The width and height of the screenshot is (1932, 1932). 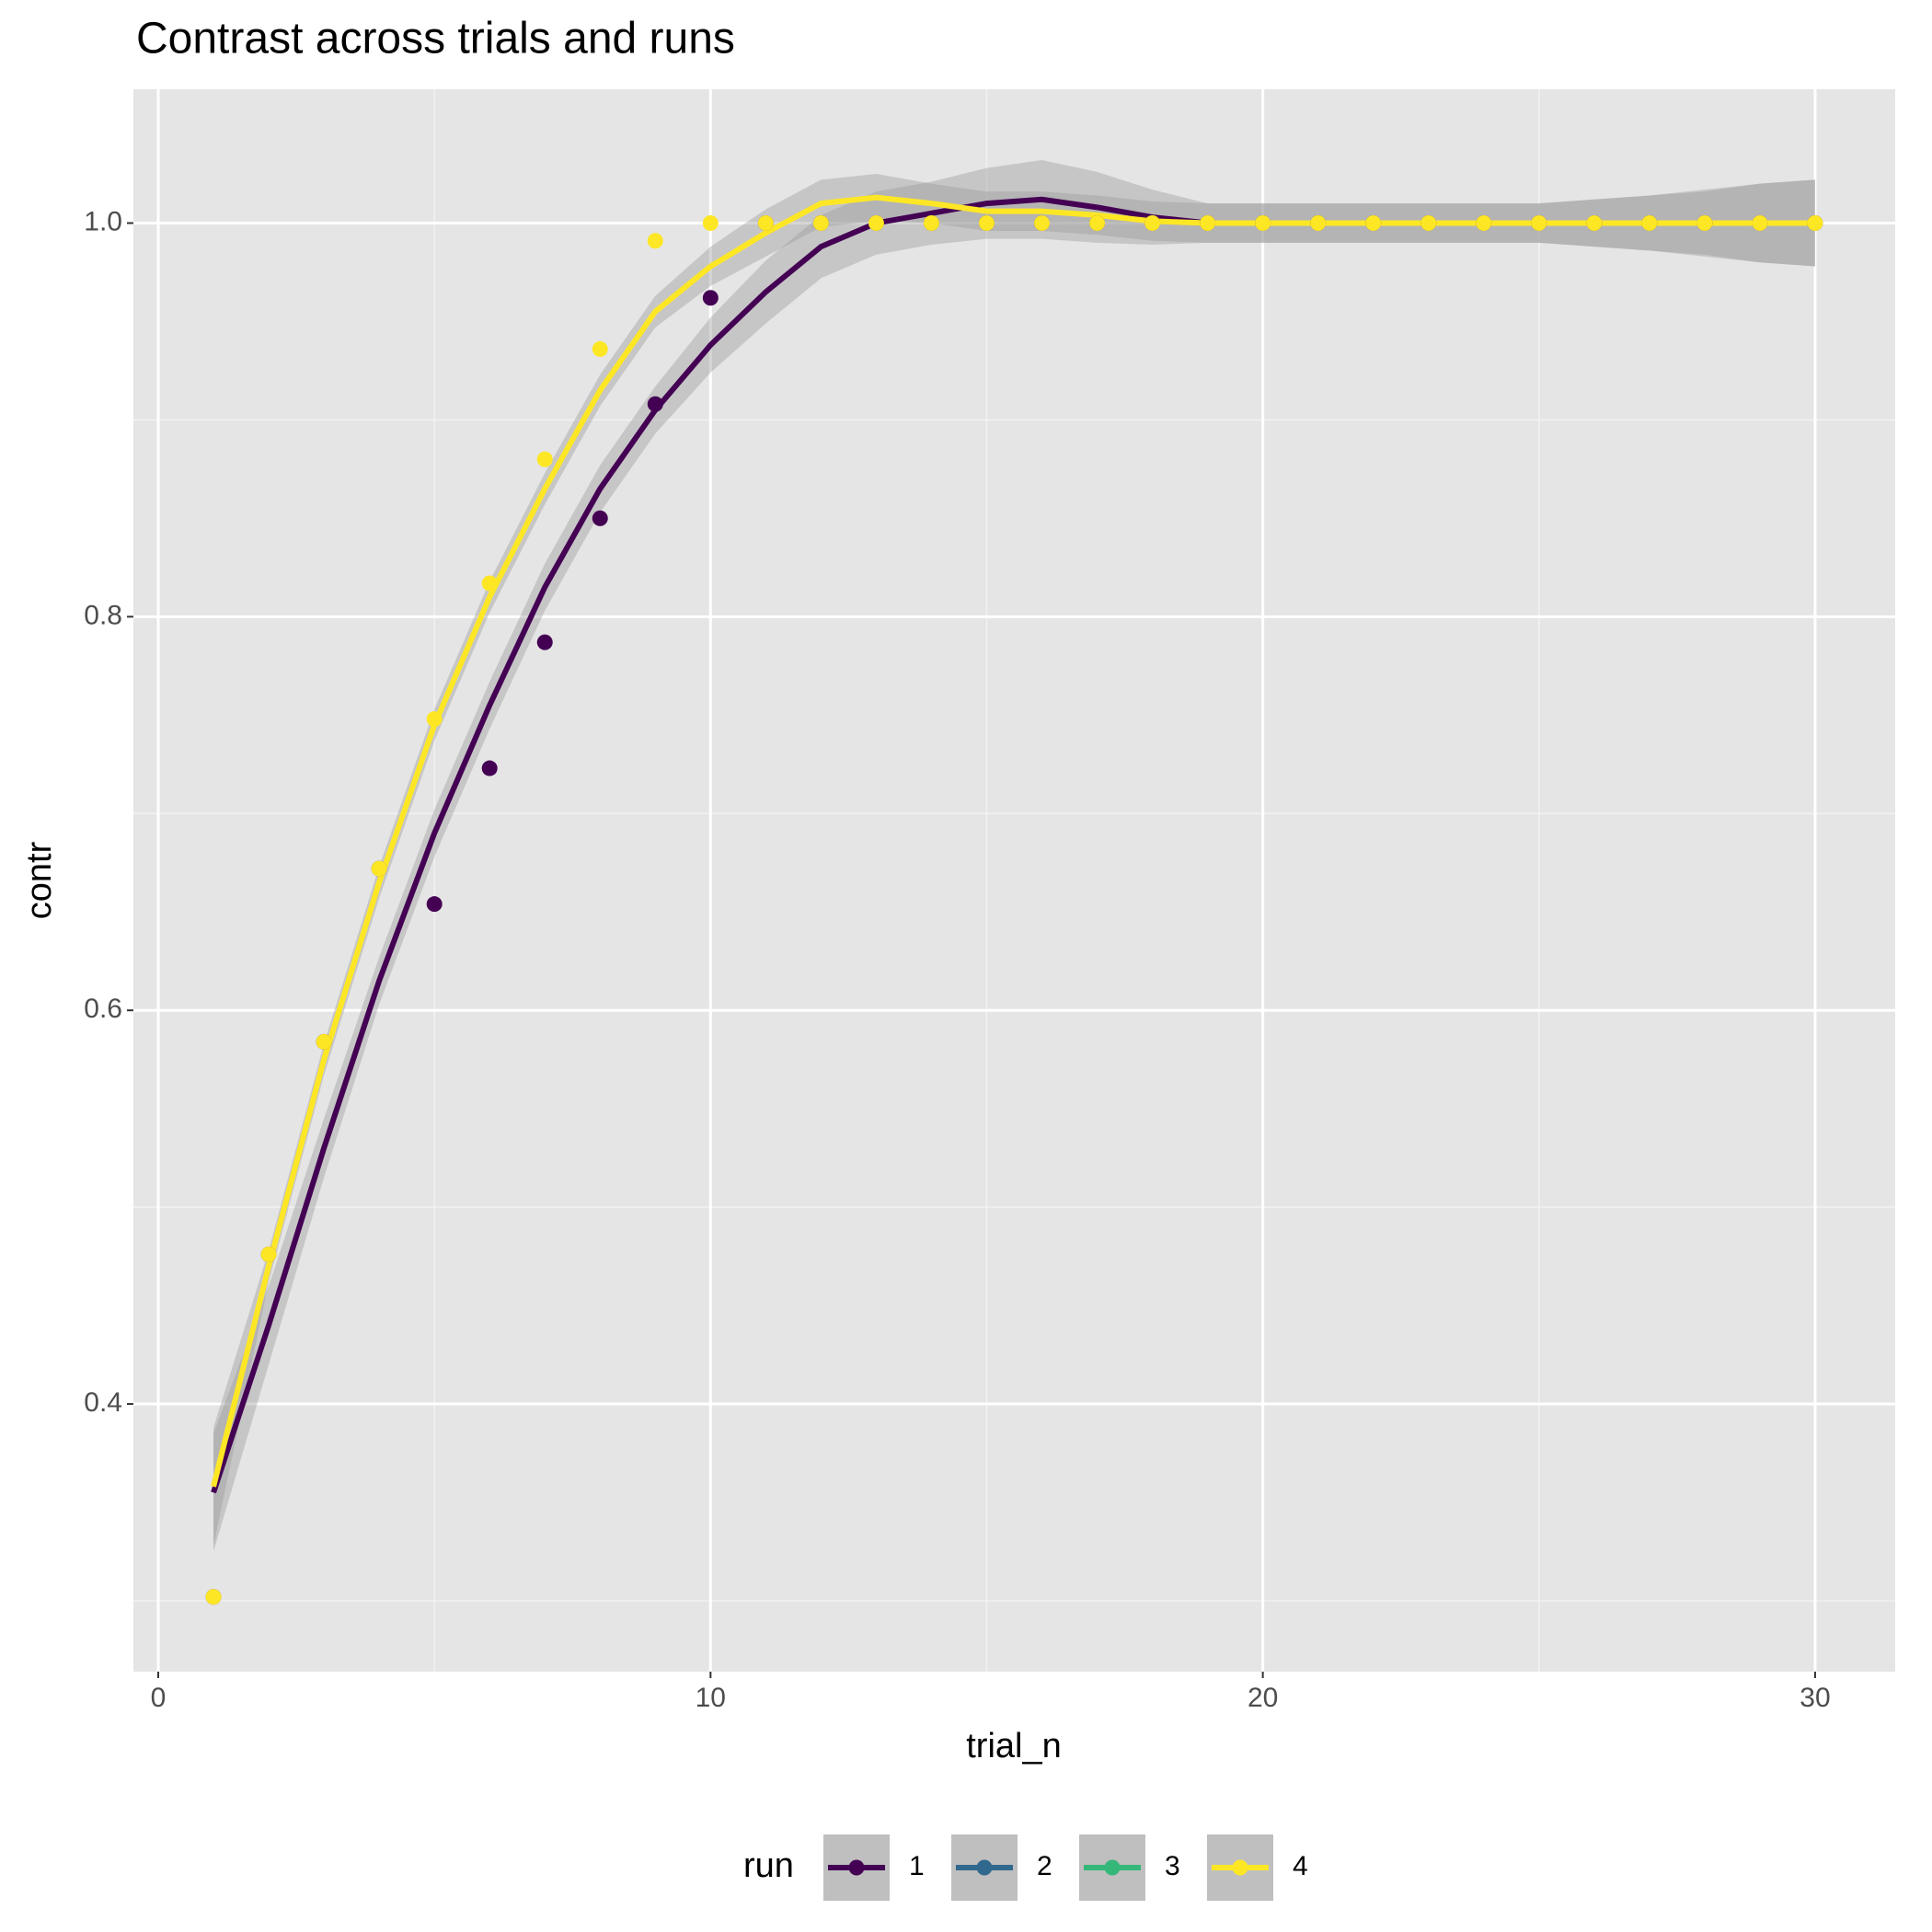 What do you see at coordinates (768, 1865) in the screenshot?
I see `legend-title: run` at bounding box center [768, 1865].